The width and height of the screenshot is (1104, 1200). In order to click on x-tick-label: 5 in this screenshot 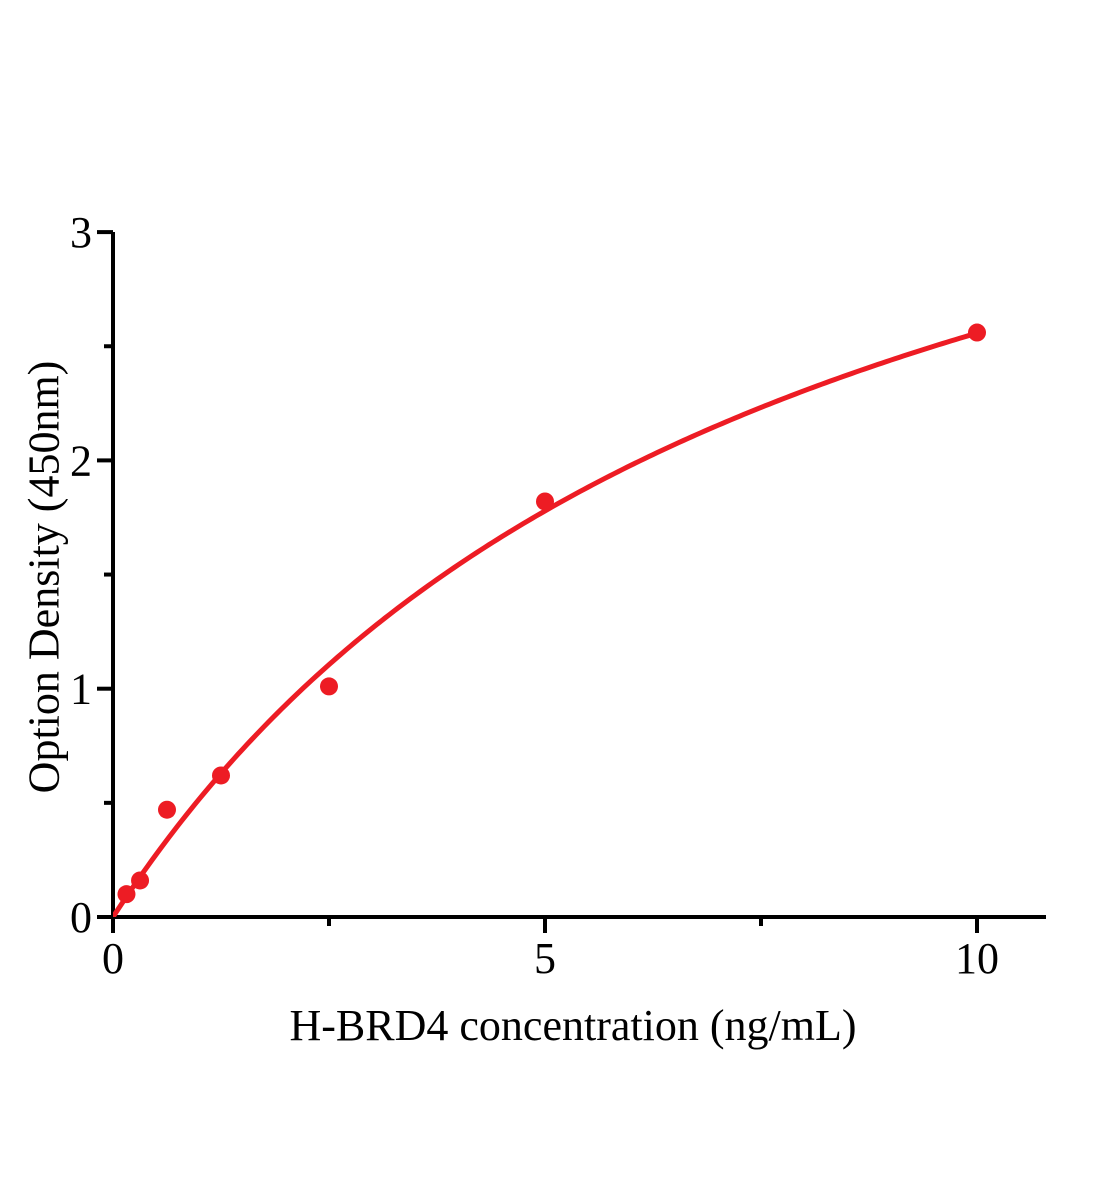, I will do `click(545, 958)`.